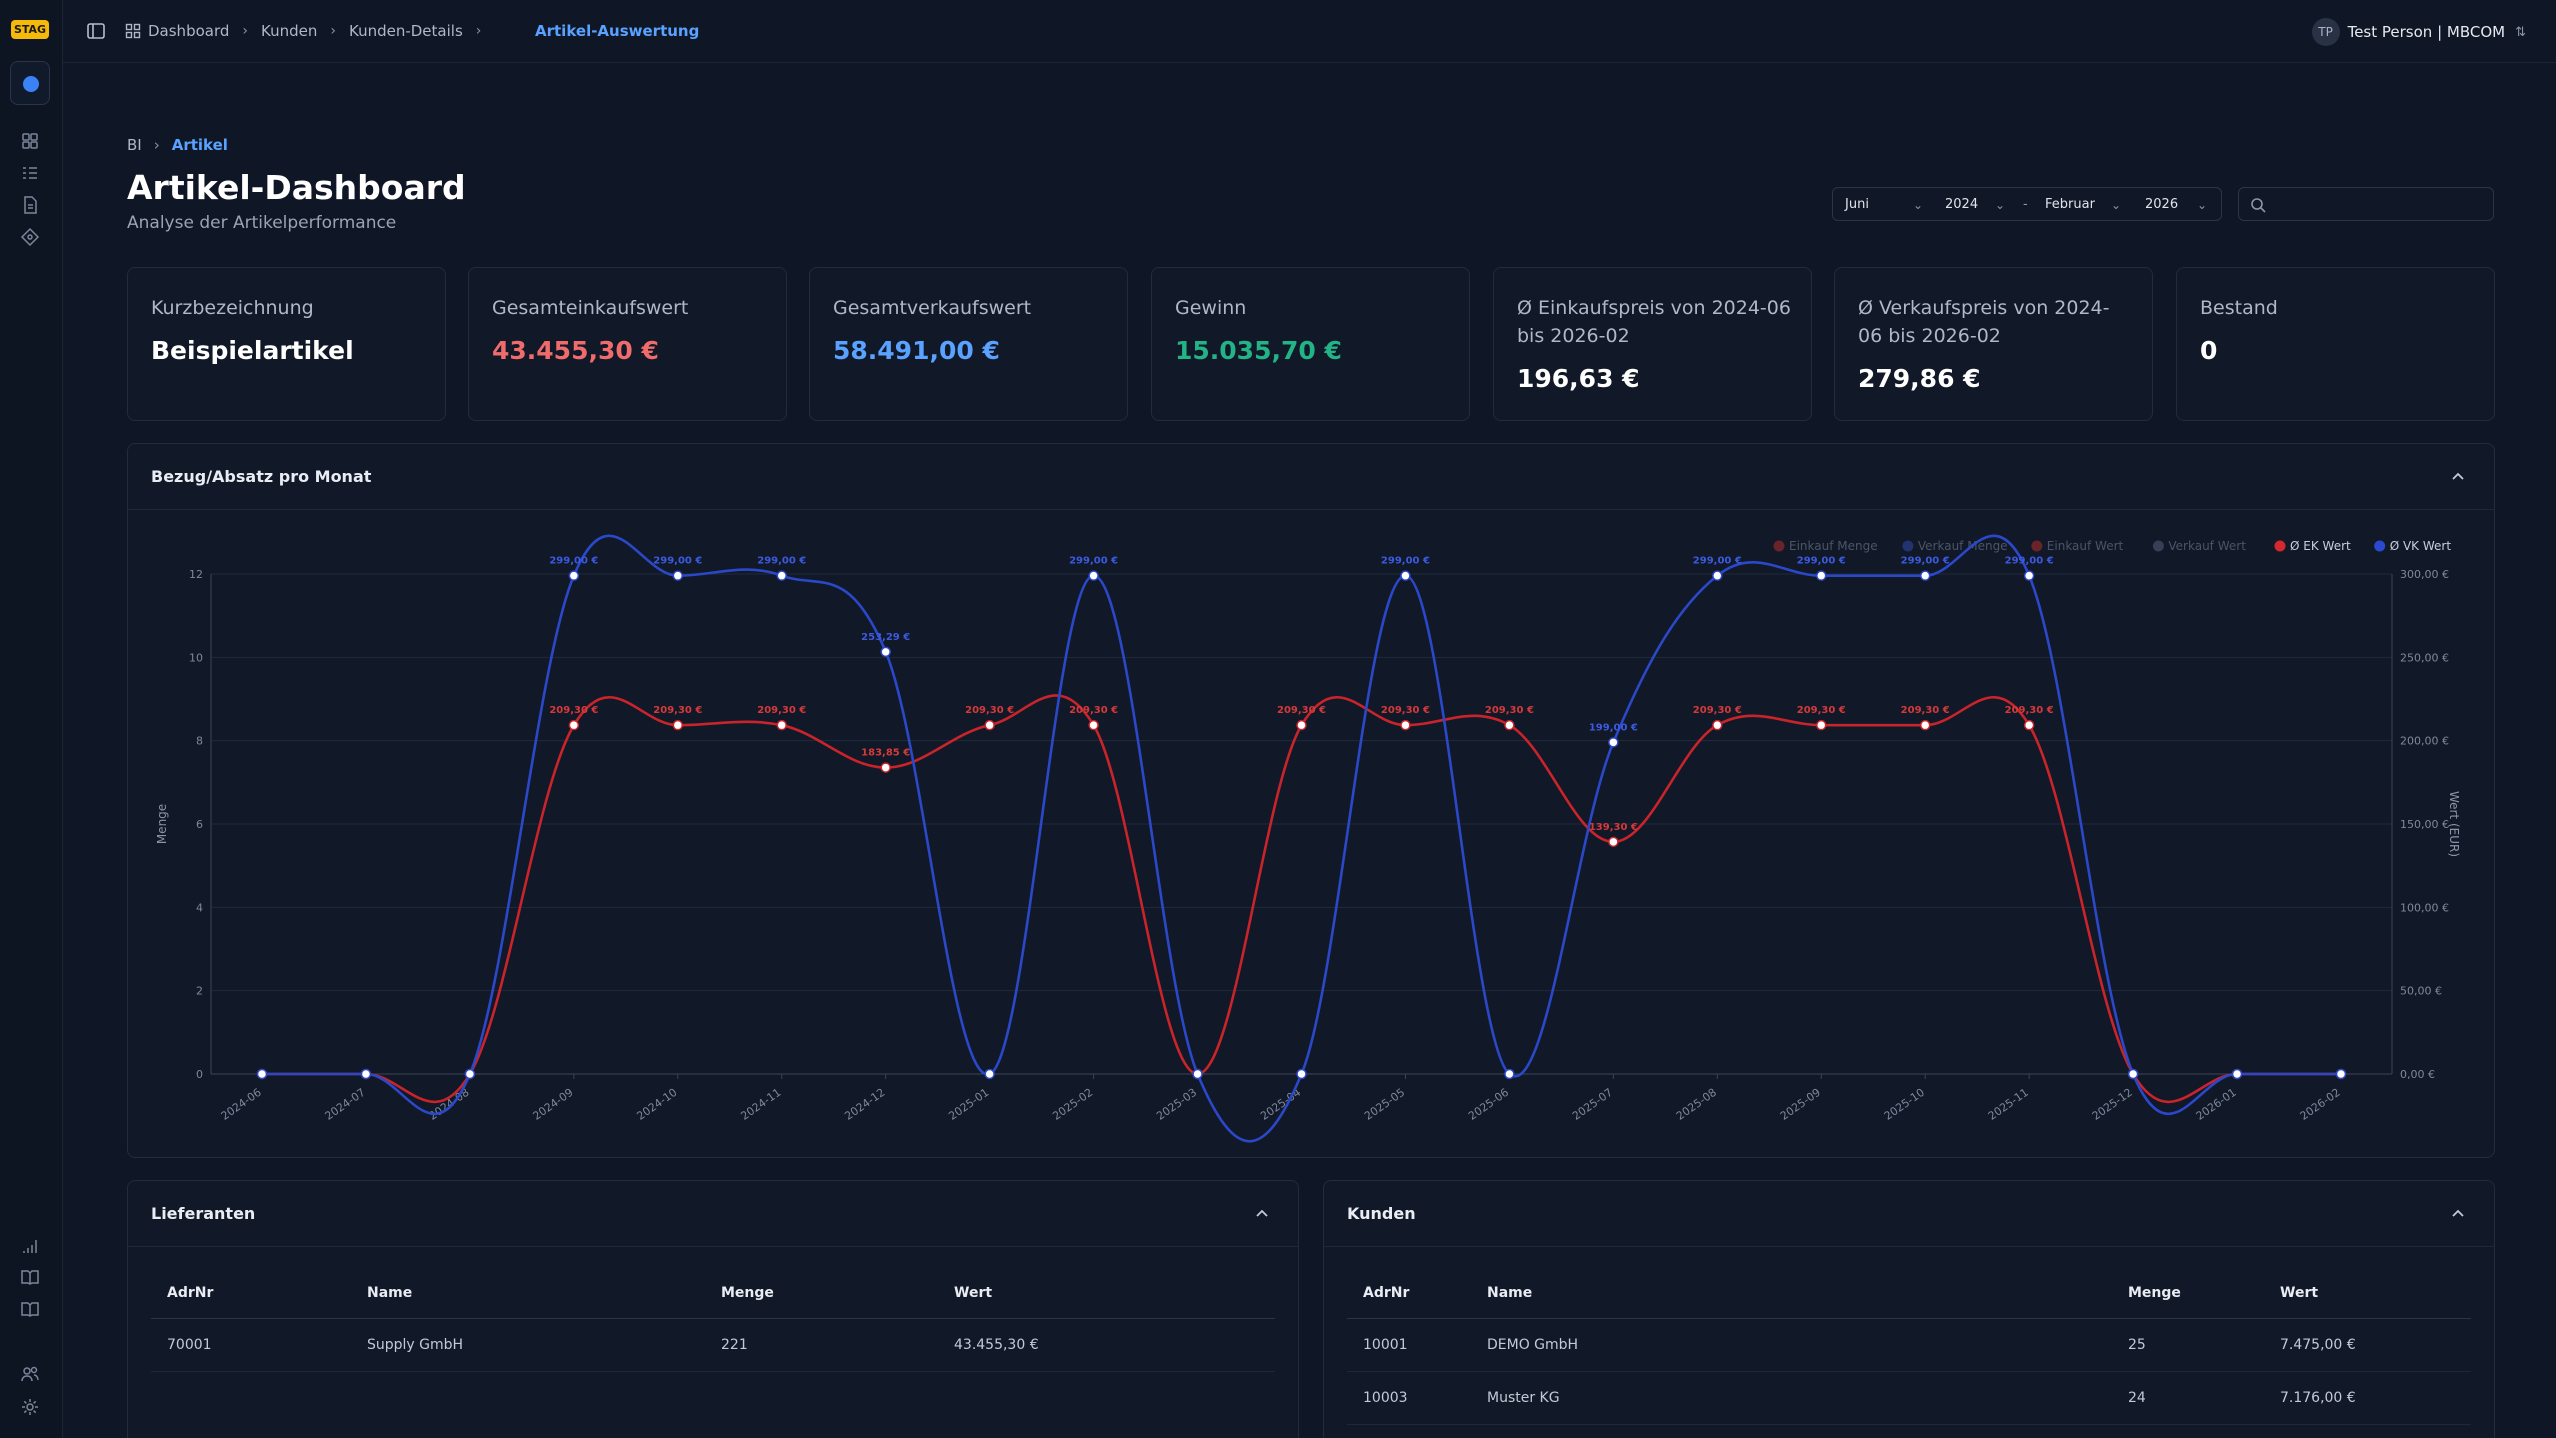 This screenshot has height=1438, width=2556. What do you see at coordinates (544, 1345) in the screenshot?
I see `cell-name: Supply GmbH` at bounding box center [544, 1345].